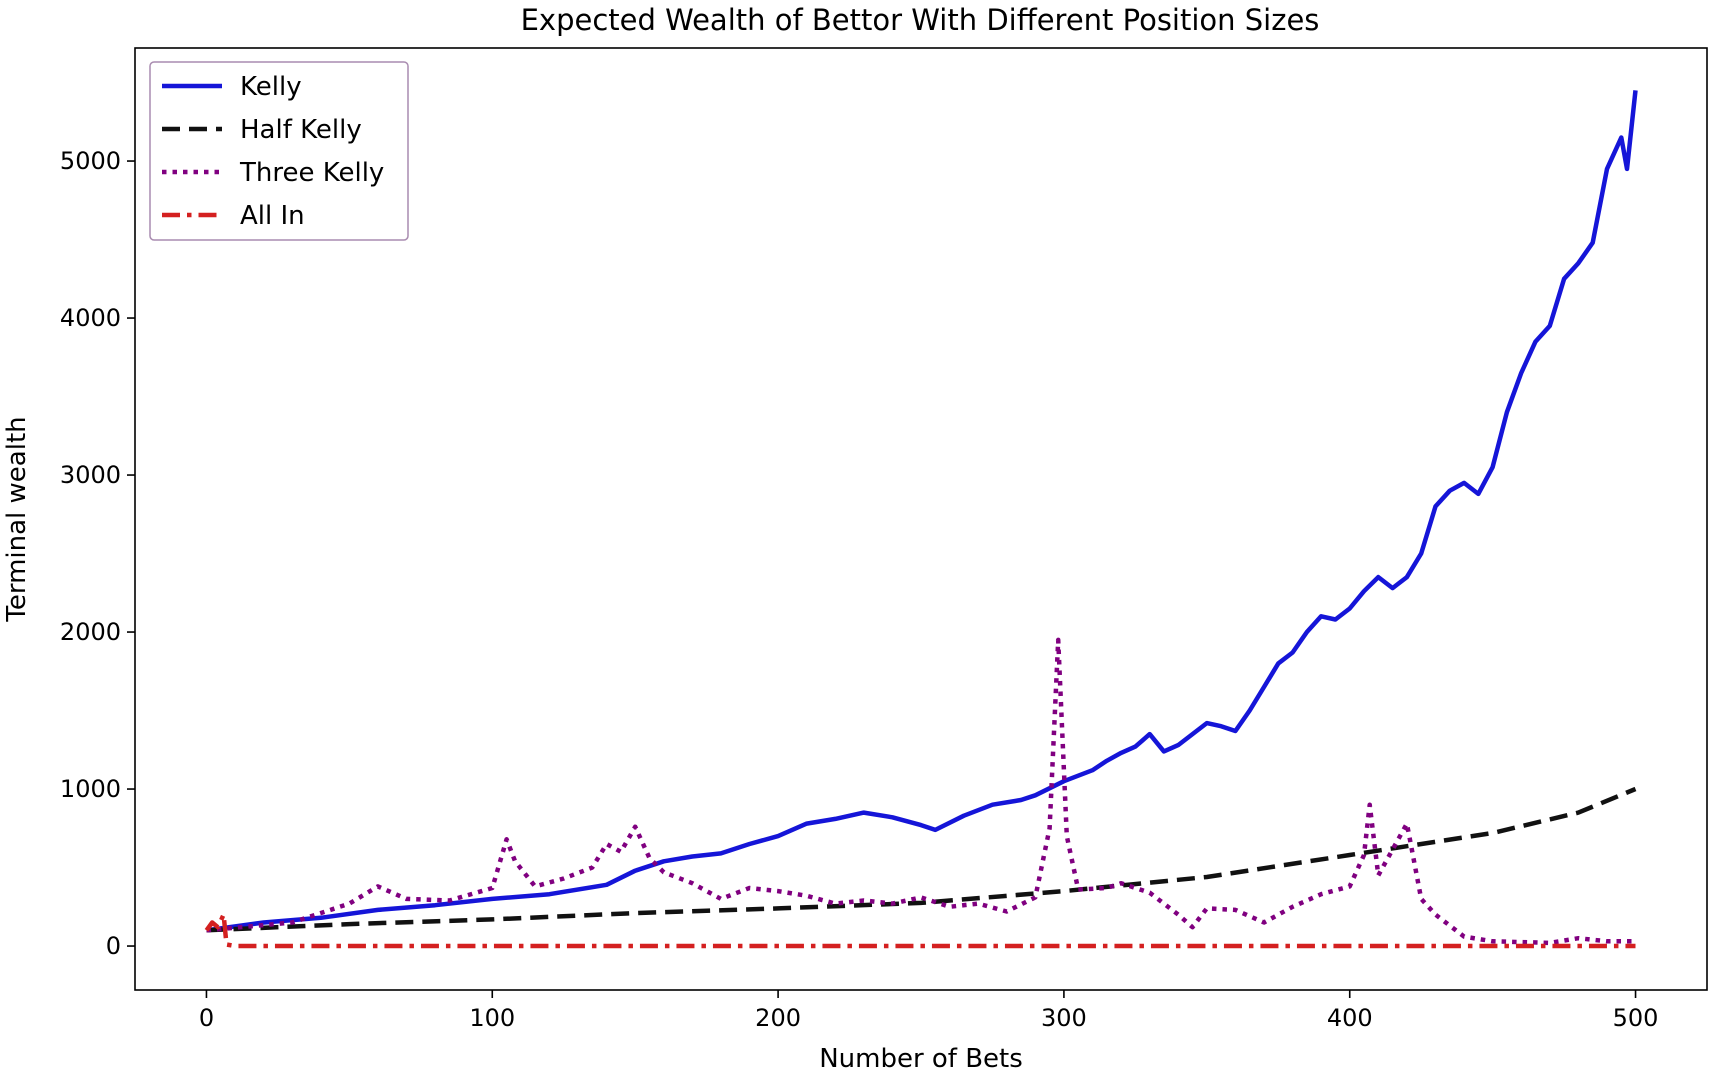 This screenshot has width=1712, height=1071. Describe the element at coordinates (17, 519) in the screenshot. I see `y-axis-label: Terminal wealth` at that location.